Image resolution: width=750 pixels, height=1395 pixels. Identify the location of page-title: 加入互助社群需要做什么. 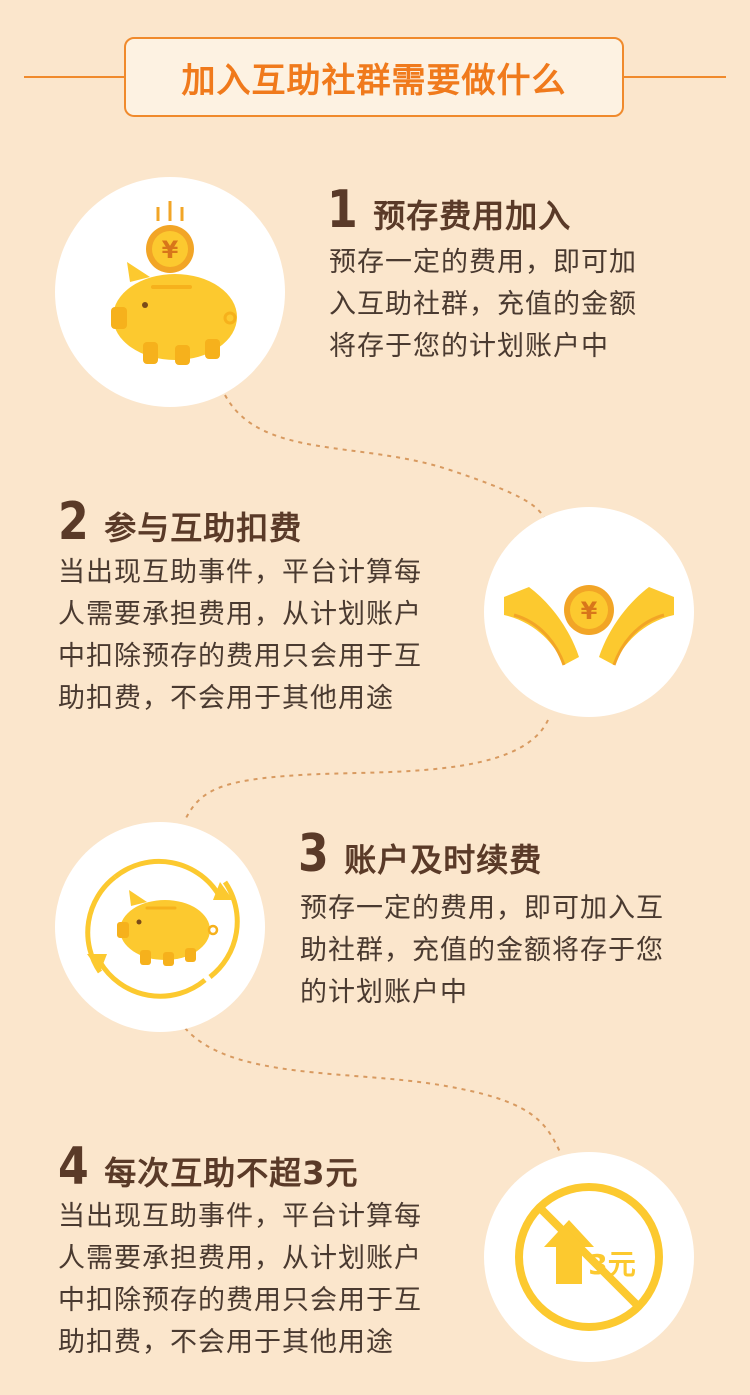
(374, 80).